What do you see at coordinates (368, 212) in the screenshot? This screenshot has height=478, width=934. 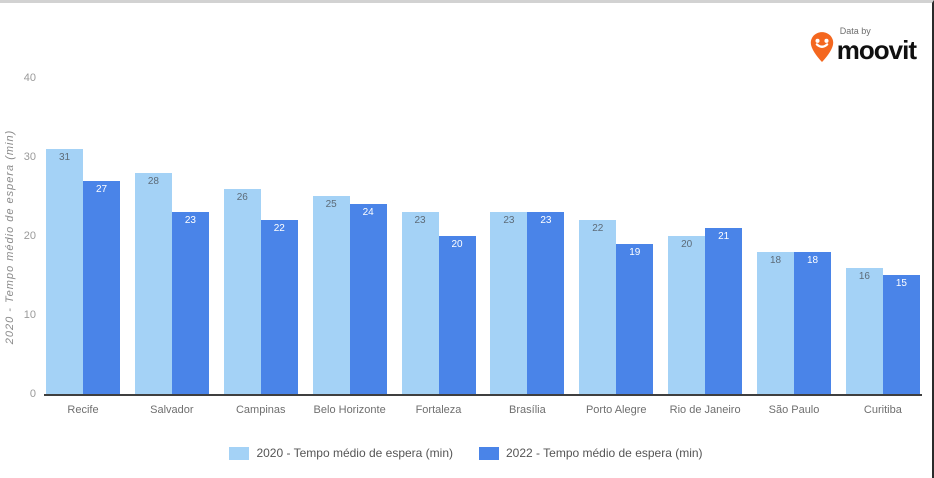 I see `bar-value-label: 24` at bounding box center [368, 212].